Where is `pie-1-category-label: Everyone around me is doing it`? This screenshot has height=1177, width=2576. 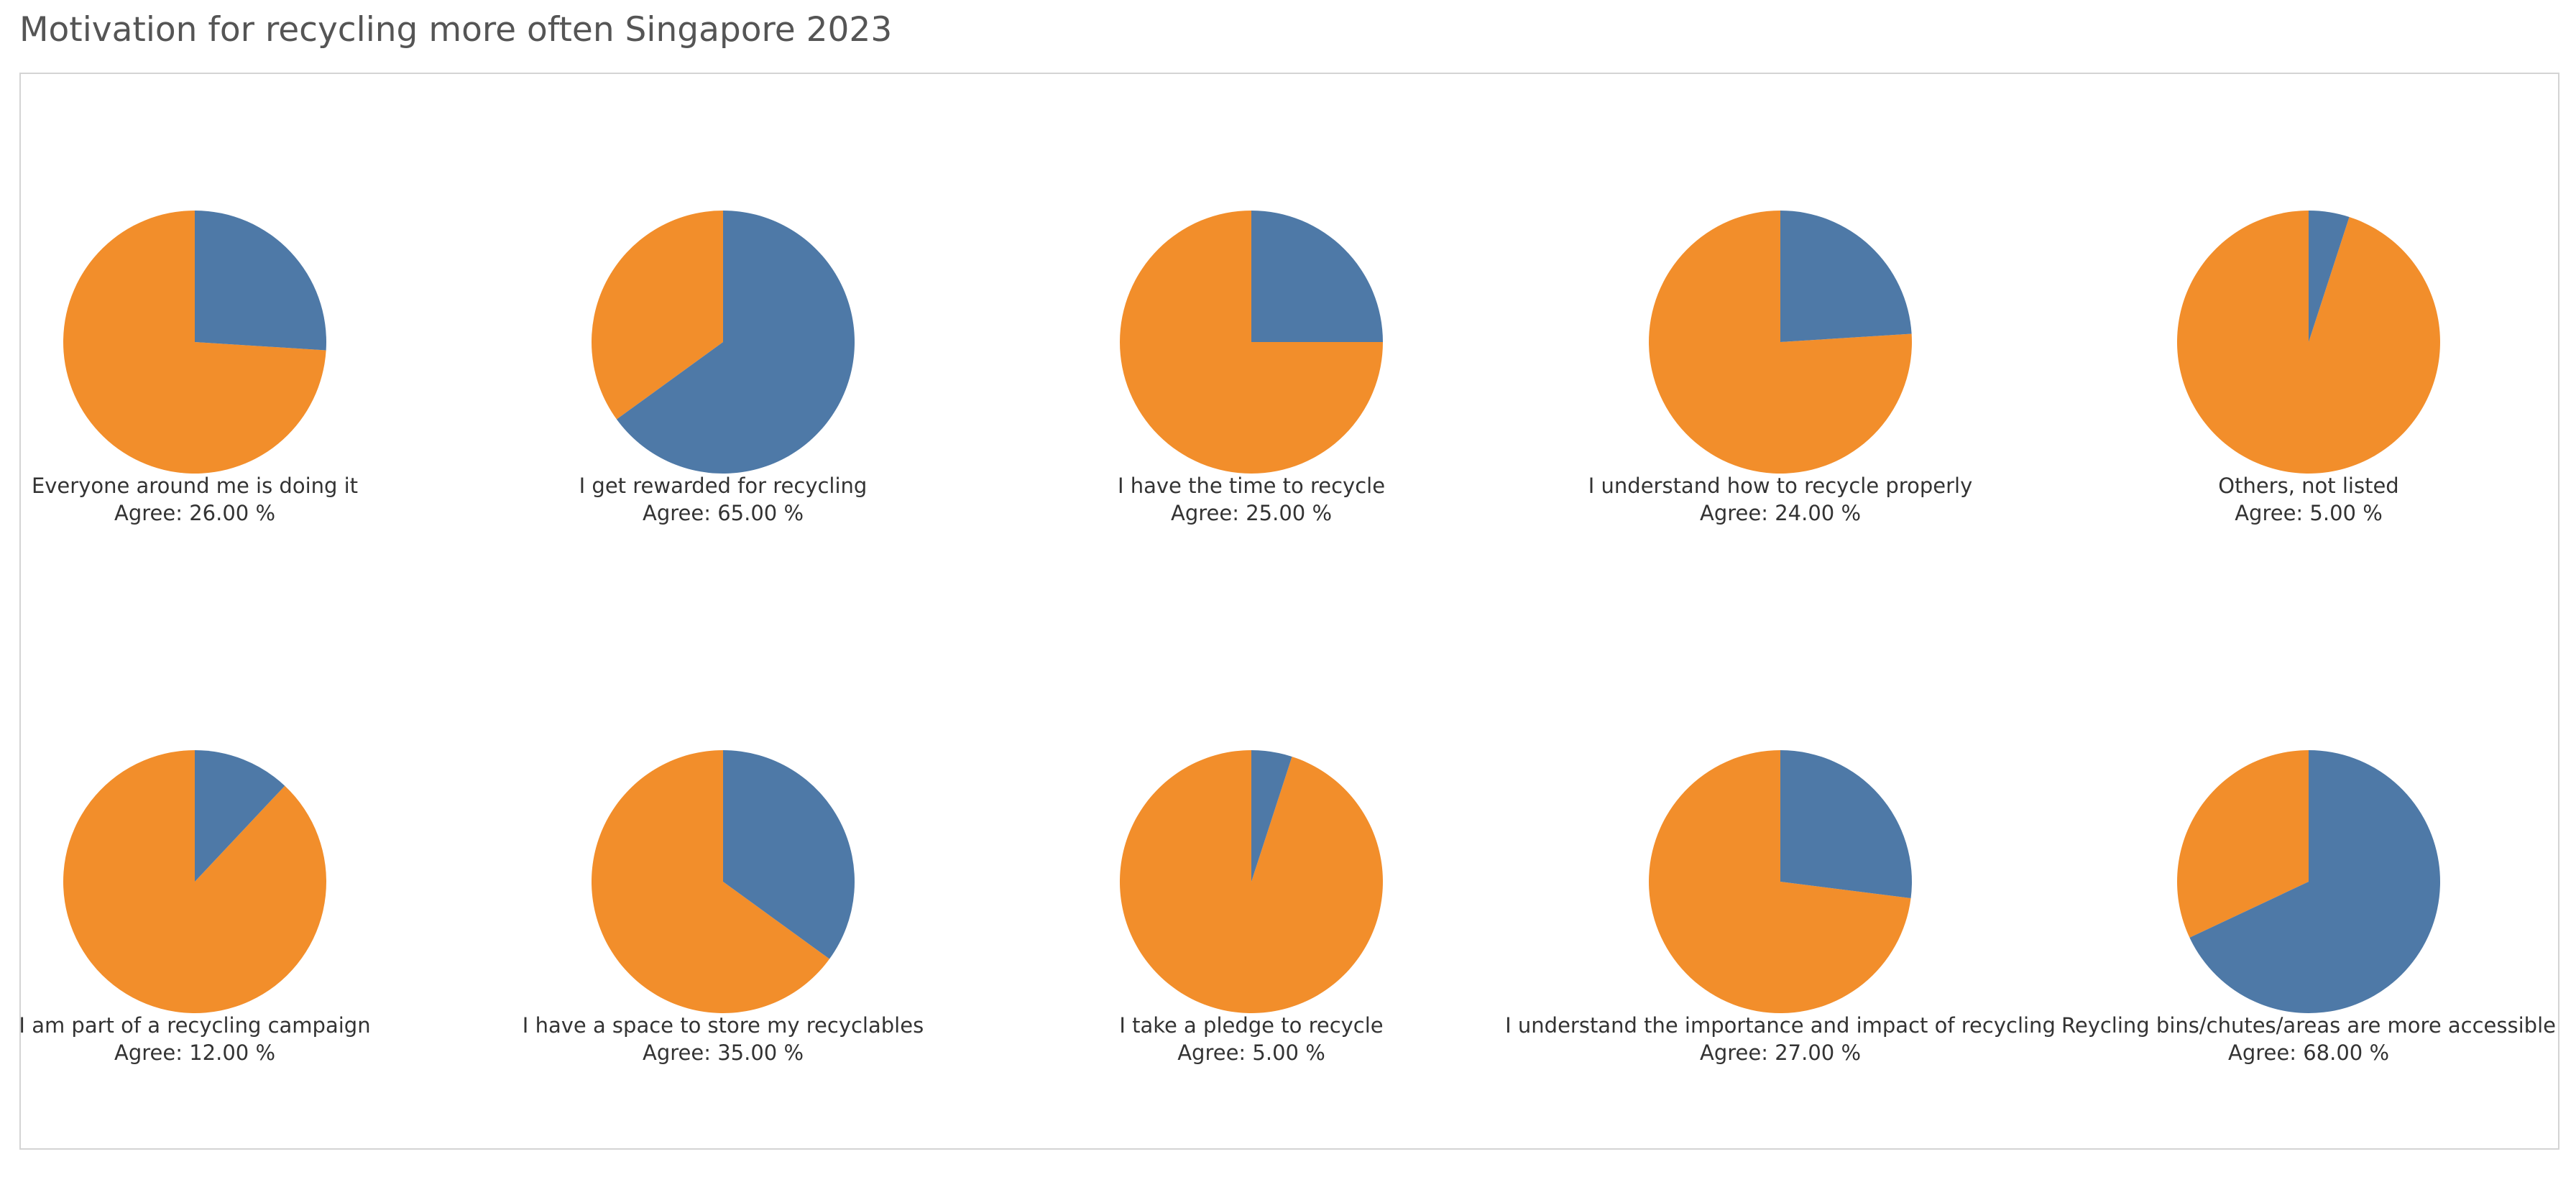
pie-1-category-label: Everyone around me is doing it is located at coordinates (195, 486).